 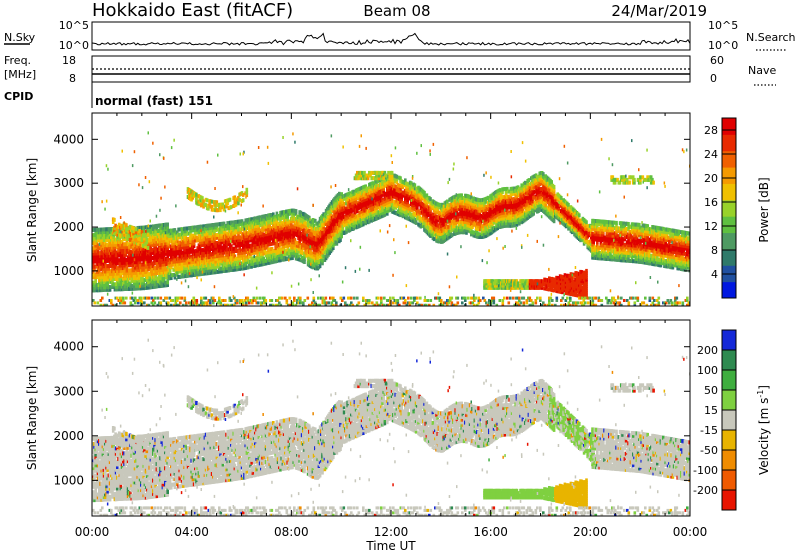 What do you see at coordinates (711, 178) in the screenshot?
I see `colorbar-tick: 20` at bounding box center [711, 178].